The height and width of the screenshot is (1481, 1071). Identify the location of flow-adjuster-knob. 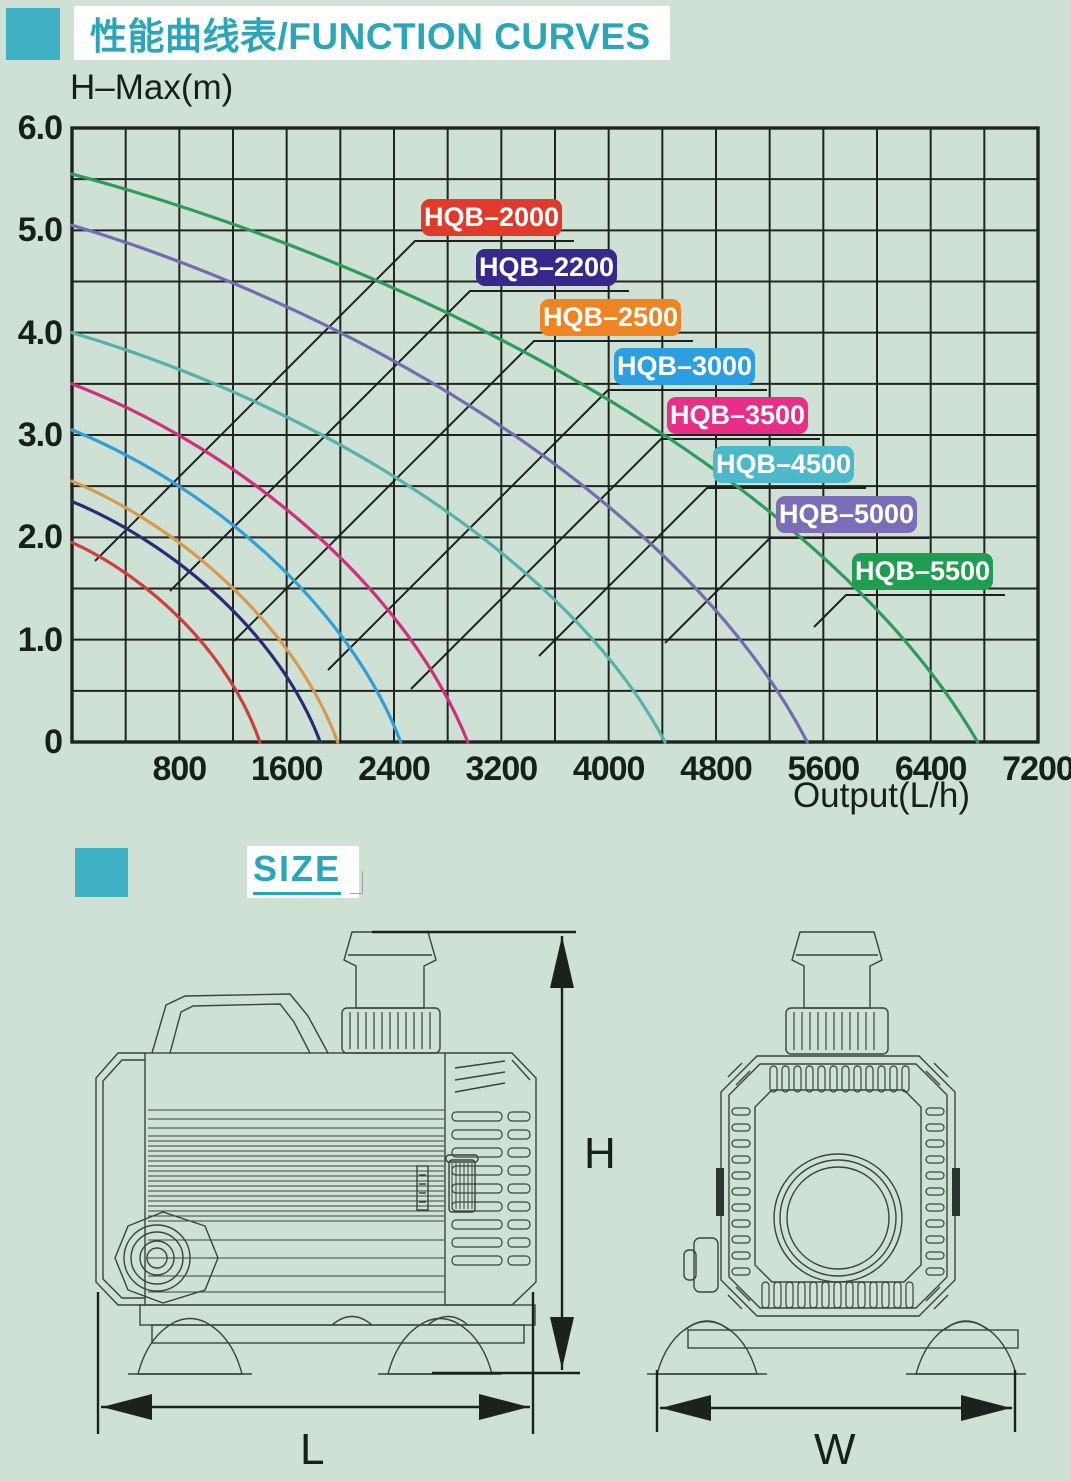
(462, 1186).